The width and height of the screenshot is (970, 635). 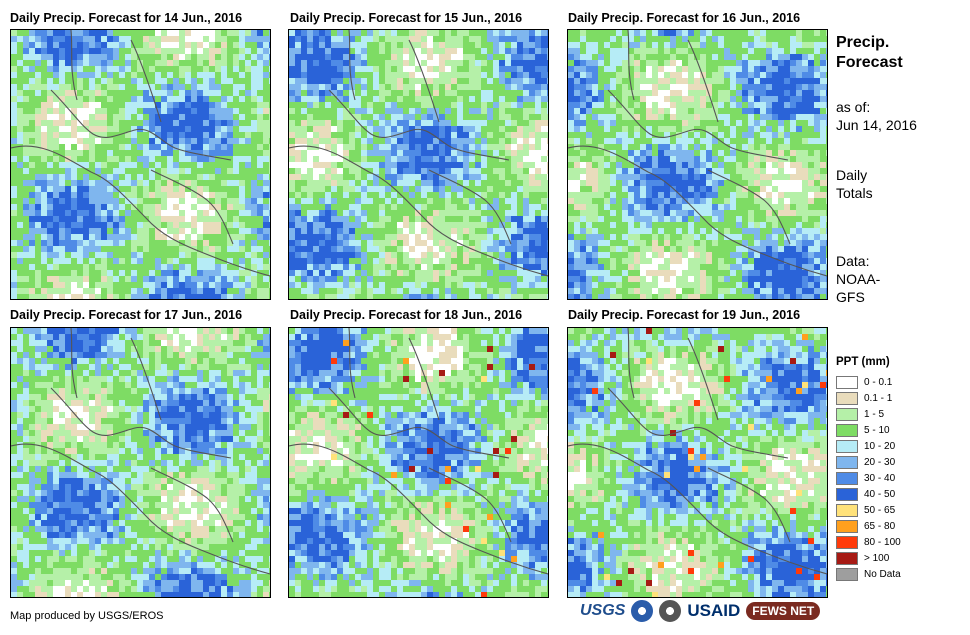 What do you see at coordinates (126, 315) in the screenshot?
I see `panel-title-4: Daily Precip. Forecast for 17 Jun., 2016` at bounding box center [126, 315].